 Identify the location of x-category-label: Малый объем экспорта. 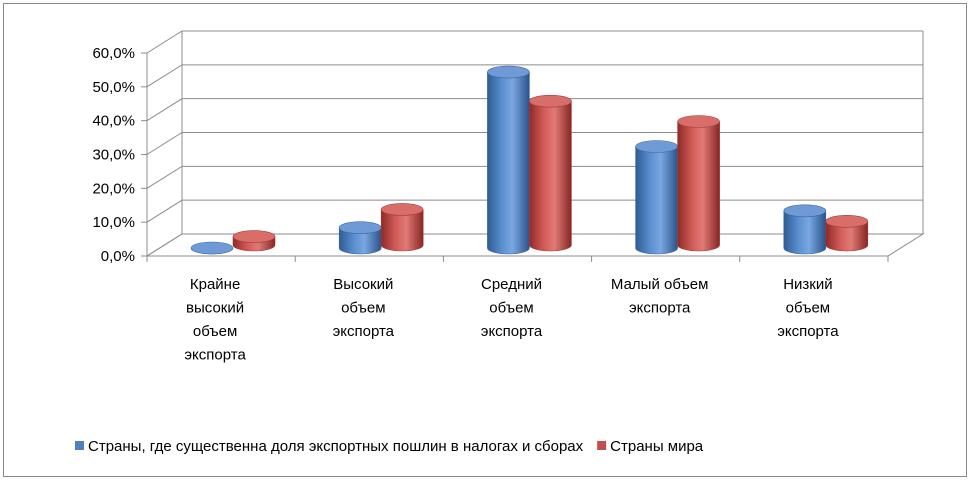
(660, 296).